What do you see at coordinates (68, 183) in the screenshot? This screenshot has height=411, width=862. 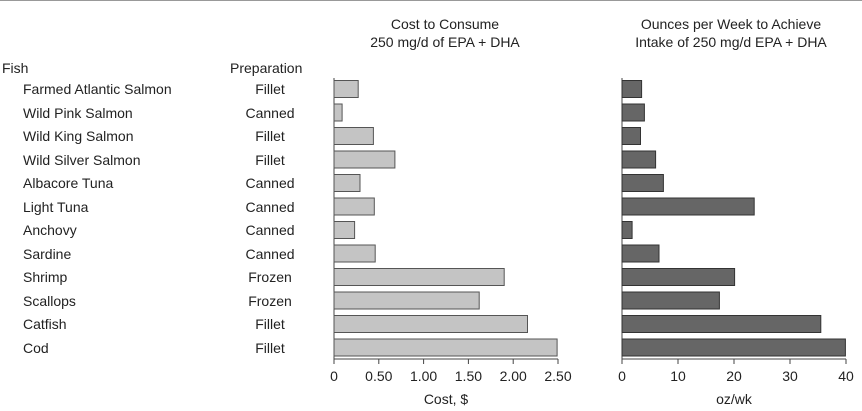 I see `fish-name-label: Albacore Tuna` at bounding box center [68, 183].